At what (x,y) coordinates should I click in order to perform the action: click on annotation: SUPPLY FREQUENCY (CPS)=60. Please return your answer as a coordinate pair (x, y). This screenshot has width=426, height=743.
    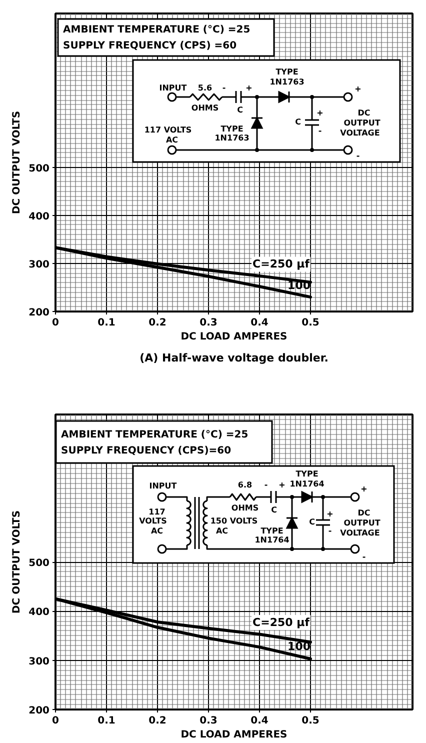
    Looking at the image, I should click on (146, 451).